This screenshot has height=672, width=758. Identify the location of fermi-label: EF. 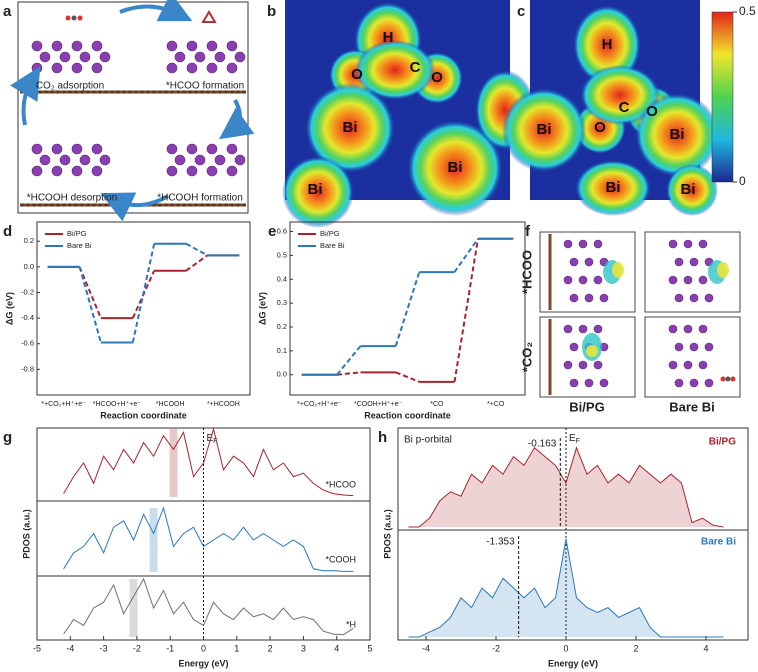
(574, 439).